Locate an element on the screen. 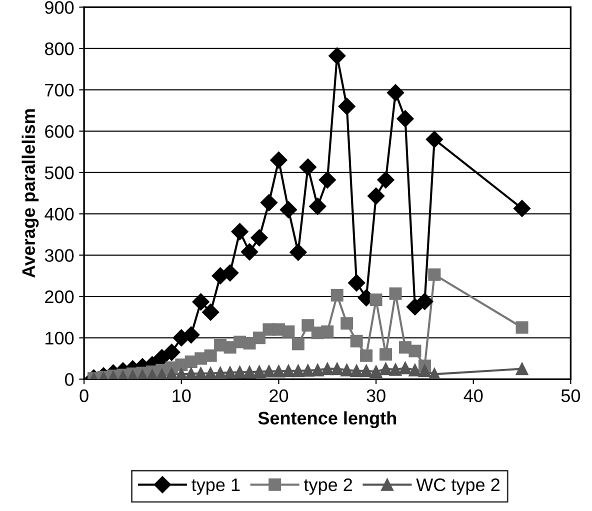  x-tick-label: 30 is located at coordinates (376, 395).